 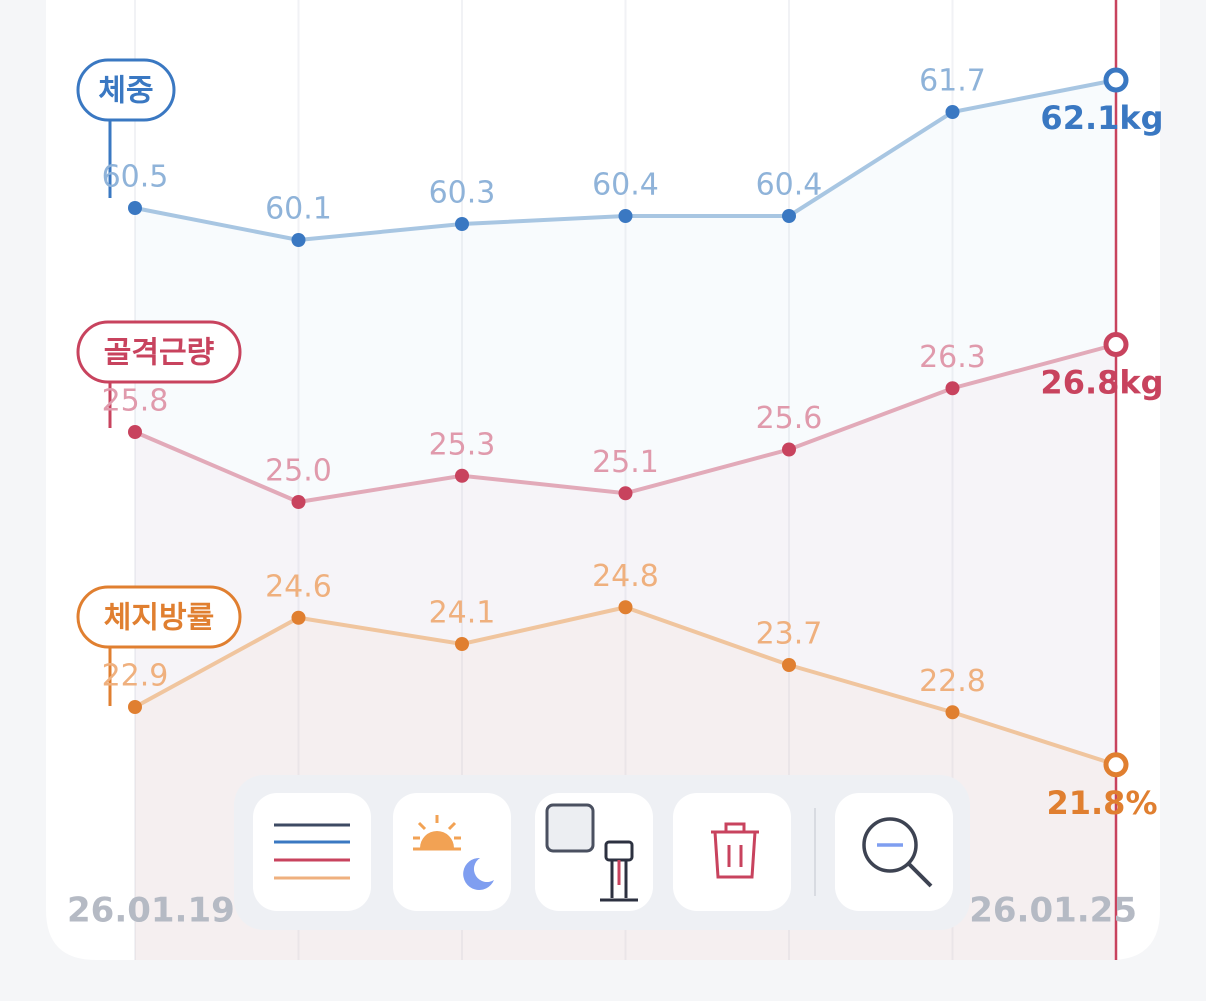 I want to click on value-label: 25.3, so click(x=462, y=444).